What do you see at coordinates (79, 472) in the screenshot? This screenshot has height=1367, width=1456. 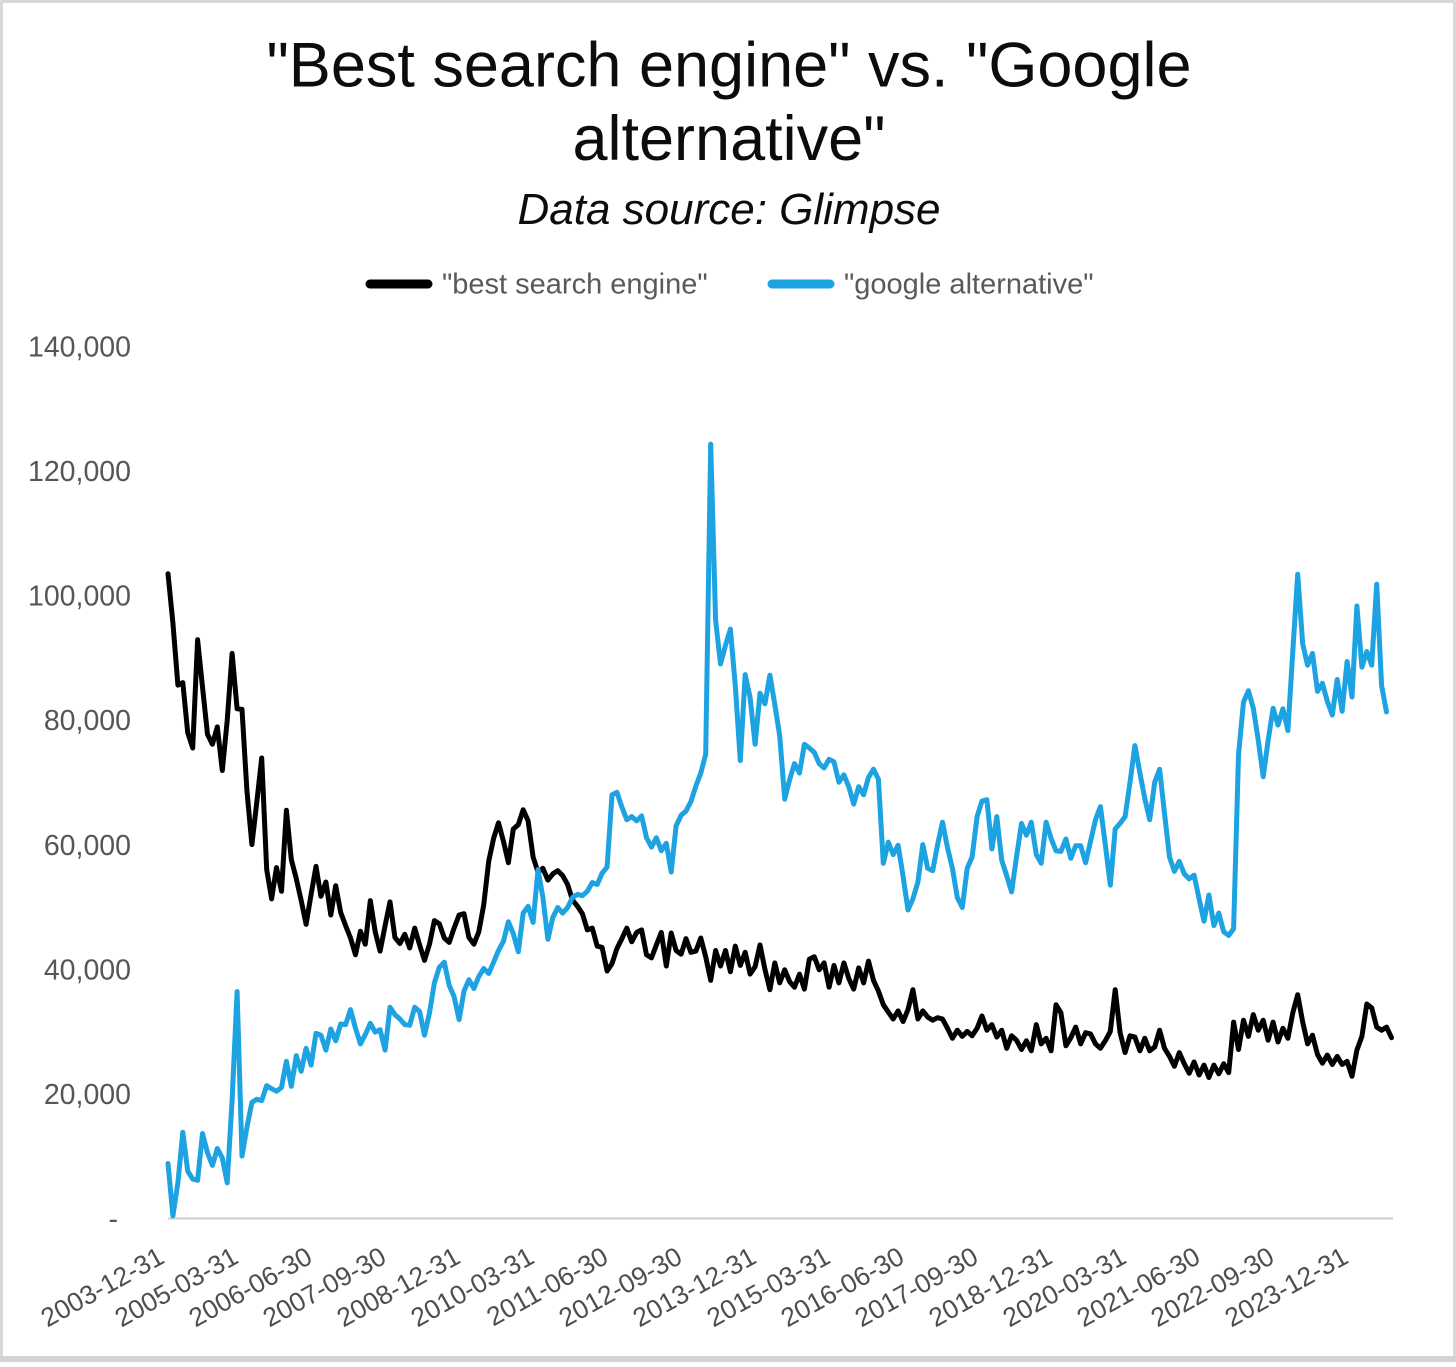 I see `svg-text: 120,000` at bounding box center [79, 472].